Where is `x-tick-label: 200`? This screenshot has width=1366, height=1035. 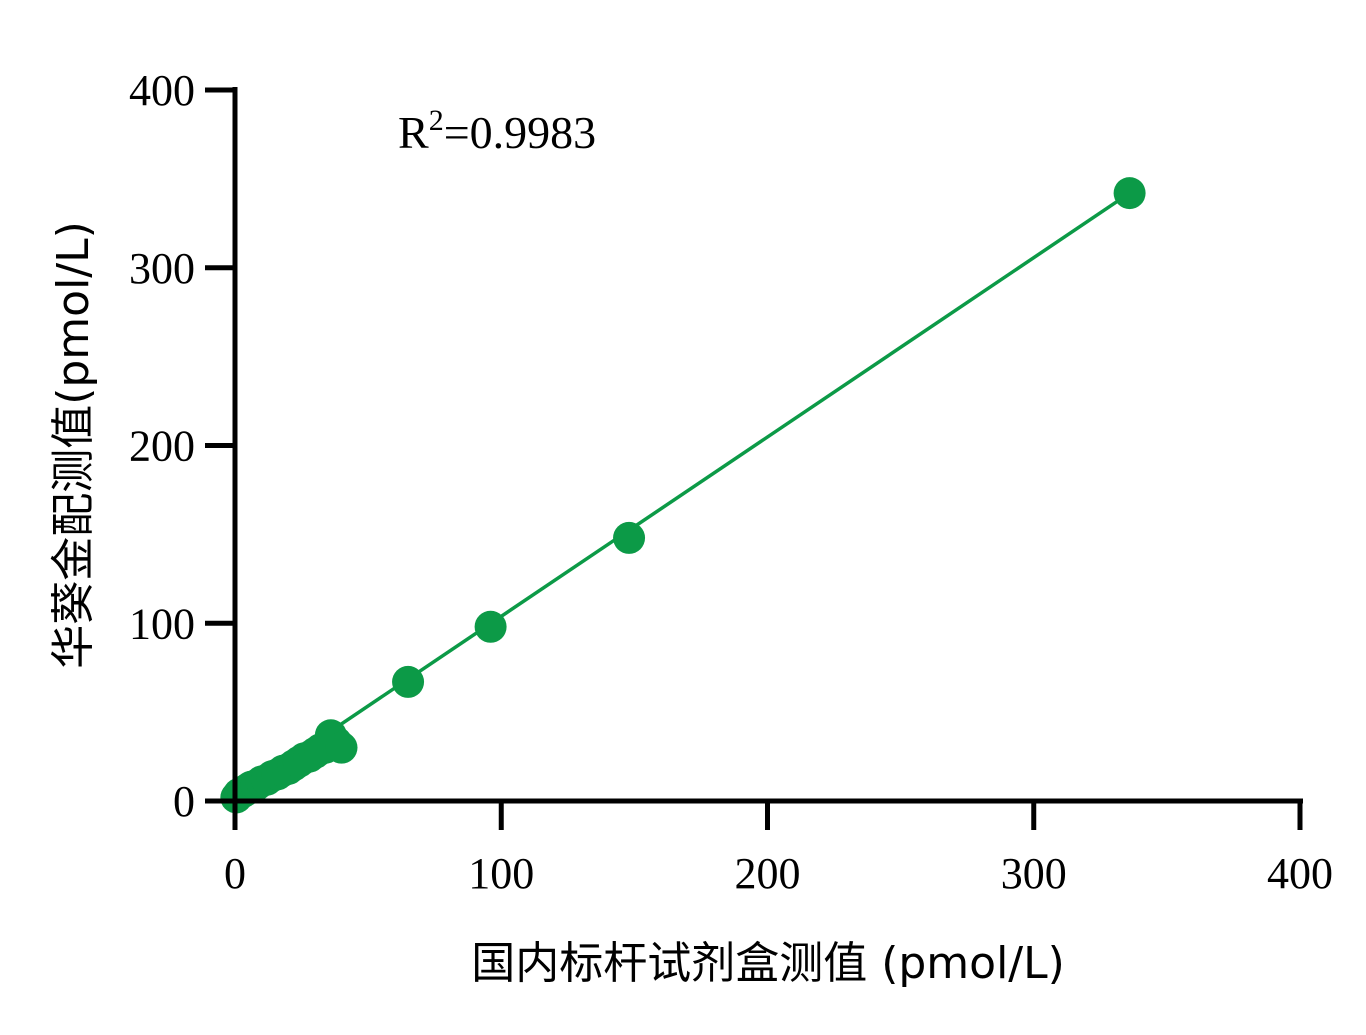
x-tick-label: 200 is located at coordinates (768, 873).